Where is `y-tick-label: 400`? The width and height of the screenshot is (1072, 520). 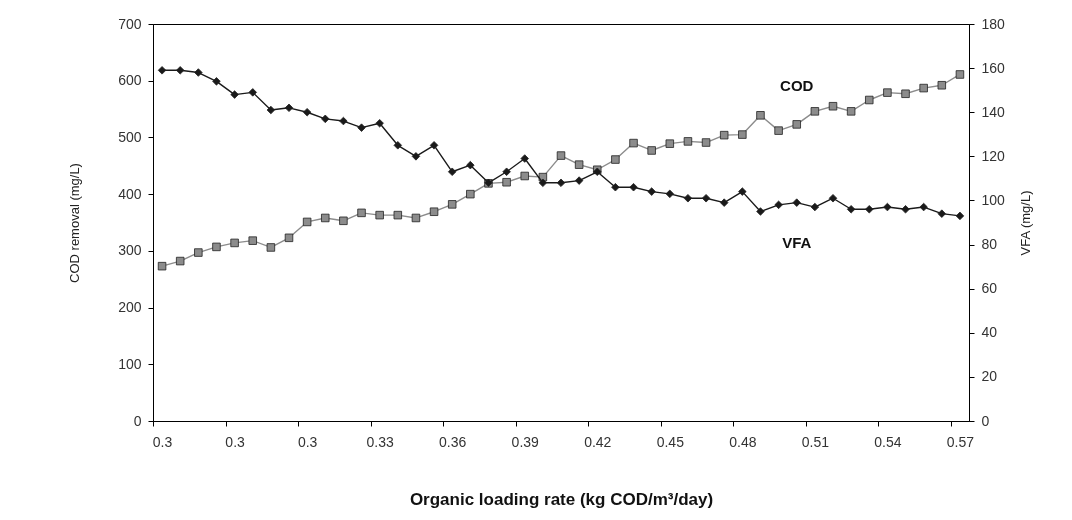
y-tick-label: 400 is located at coordinates (130, 193).